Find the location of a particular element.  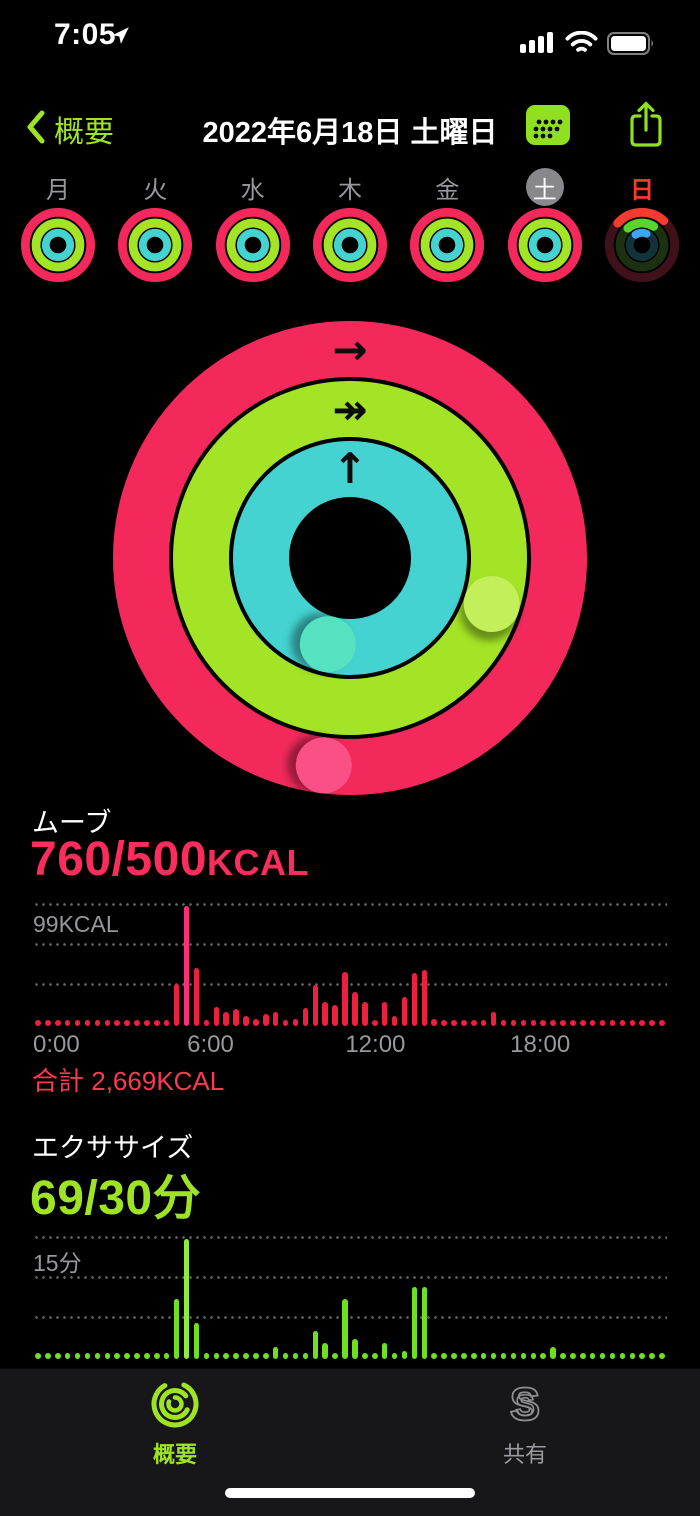

weekday-label: 木 is located at coordinates (349, 190).